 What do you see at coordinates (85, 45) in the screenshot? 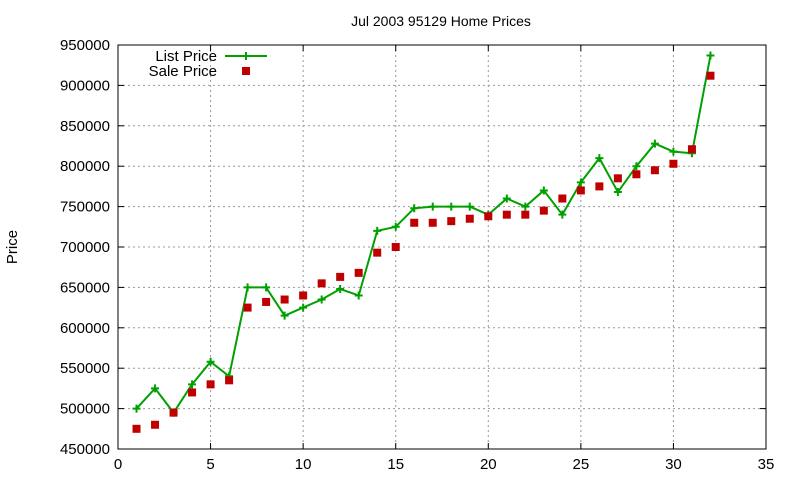
I see `y-tick-label: 950000` at bounding box center [85, 45].